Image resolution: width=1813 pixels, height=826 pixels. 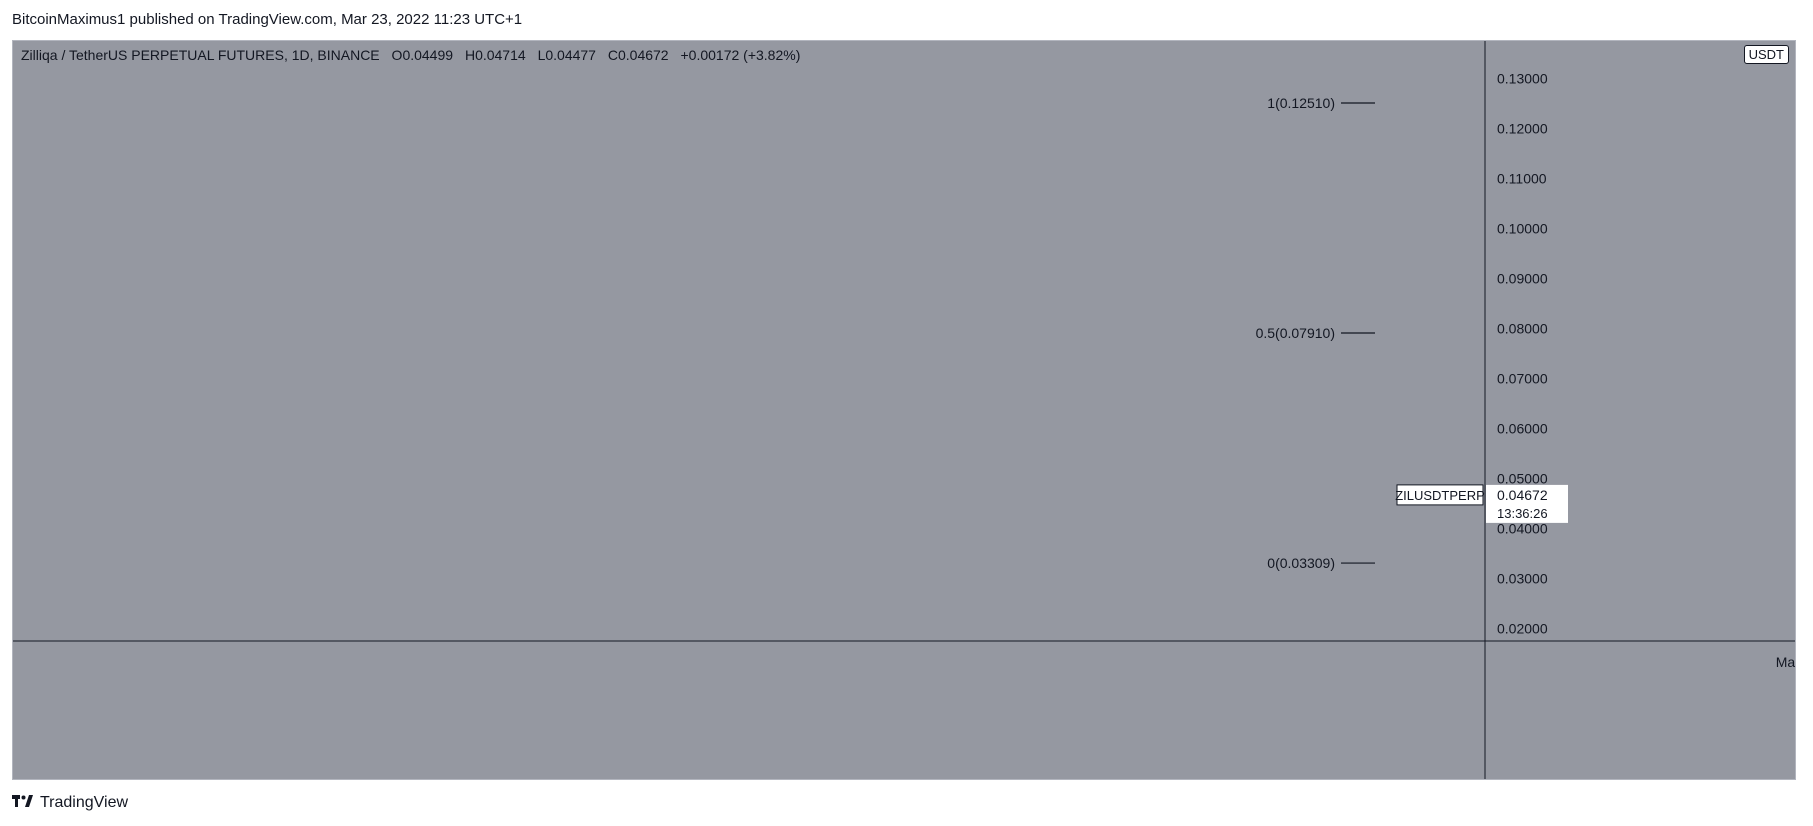 I want to click on symbol-tag-label: ZILUSDTPERP, so click(x=1440, y=495).